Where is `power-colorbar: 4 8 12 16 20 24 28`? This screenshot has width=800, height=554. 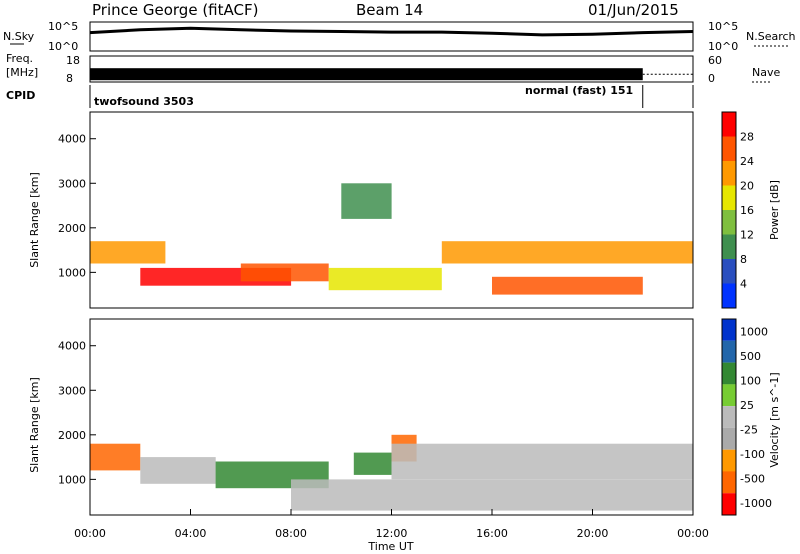 power-colorbar: 4 8 12 16 20 24 28 is located at coordinates (737, 210).